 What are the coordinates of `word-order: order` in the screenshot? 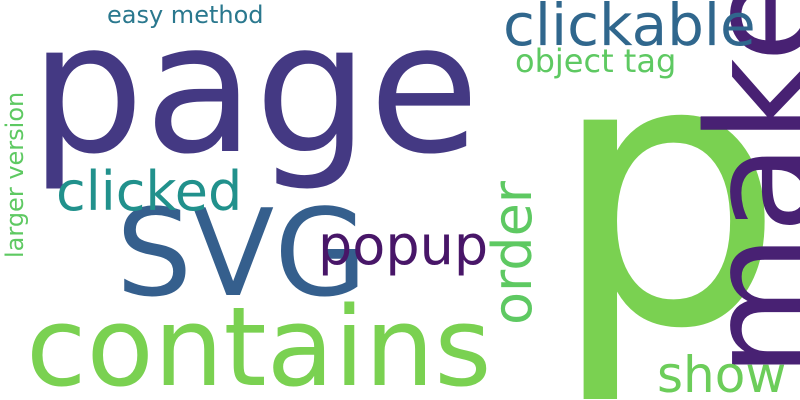 It's located at (512, 253).